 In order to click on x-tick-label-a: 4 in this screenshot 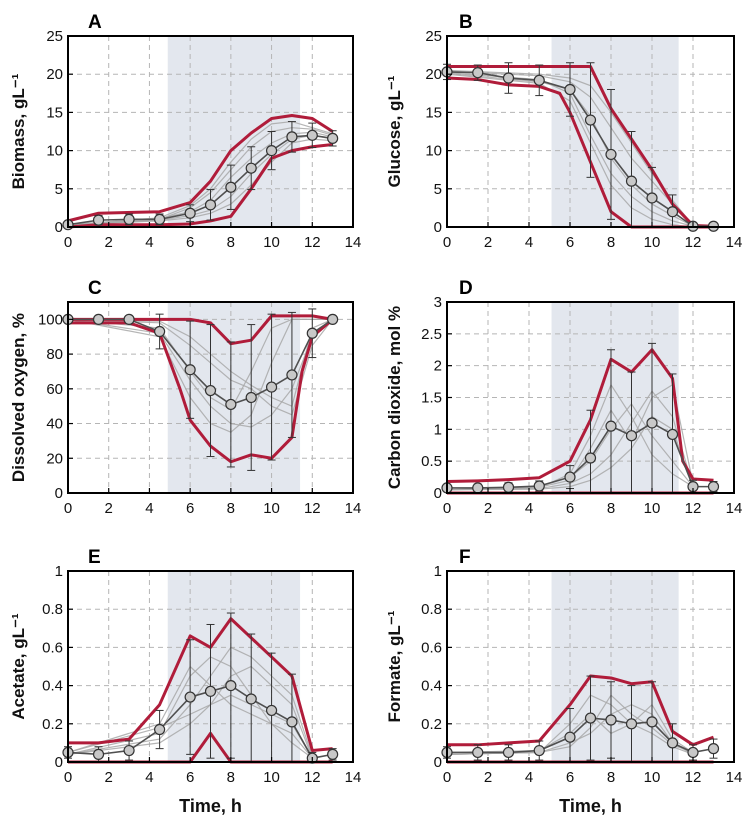, I will do `click(149, 242)`.